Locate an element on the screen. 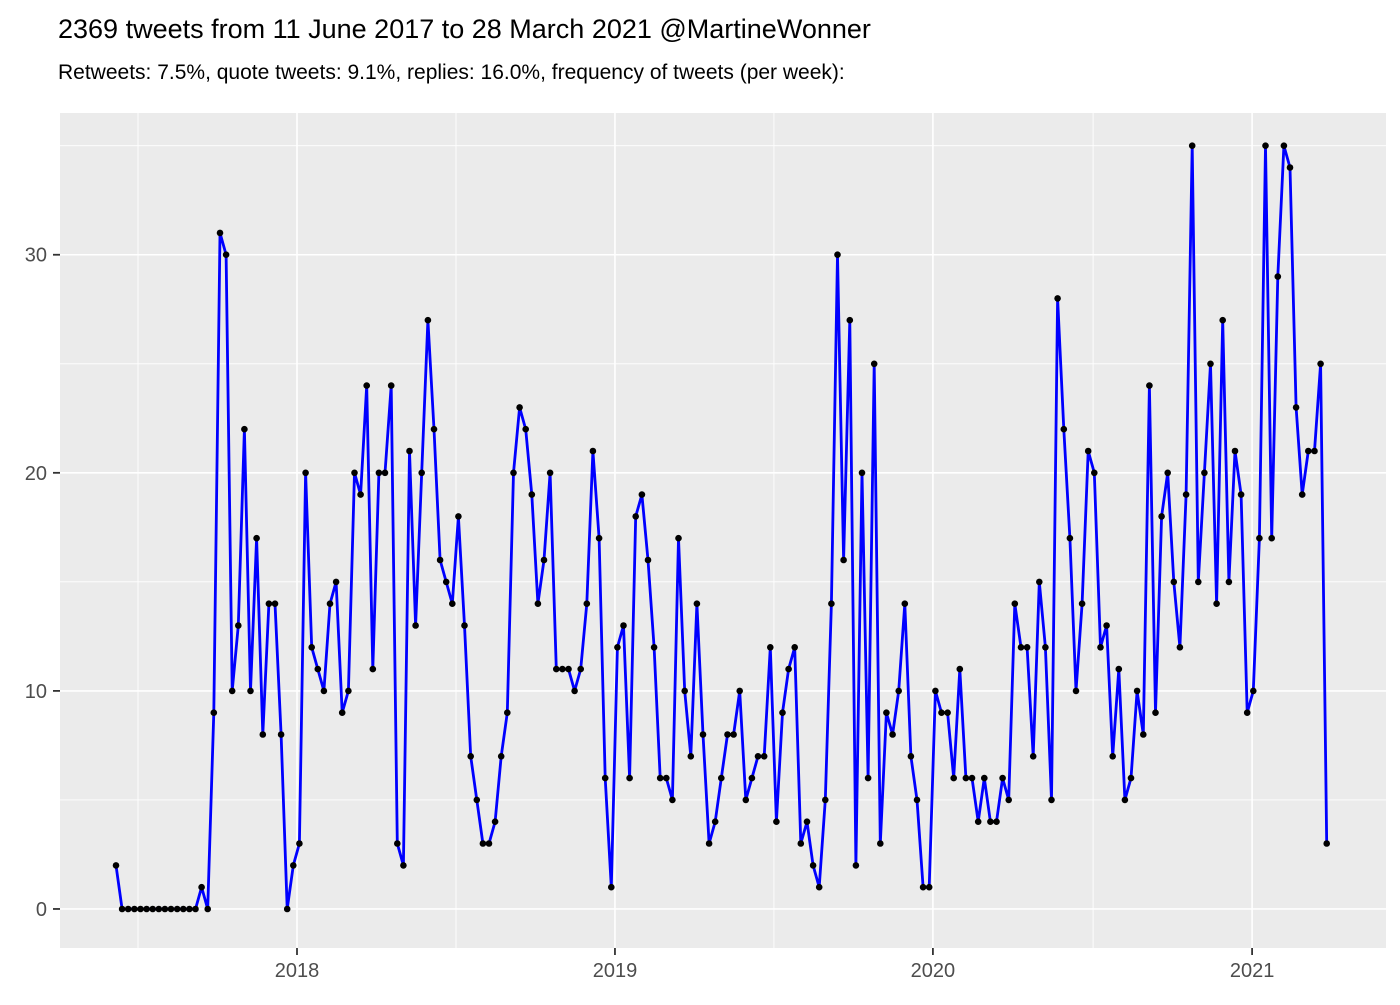 Image resolution: width=1400 pixels, height=1005 pixels. x-tick-label: 2021 is located at coordinates (1252, 971).